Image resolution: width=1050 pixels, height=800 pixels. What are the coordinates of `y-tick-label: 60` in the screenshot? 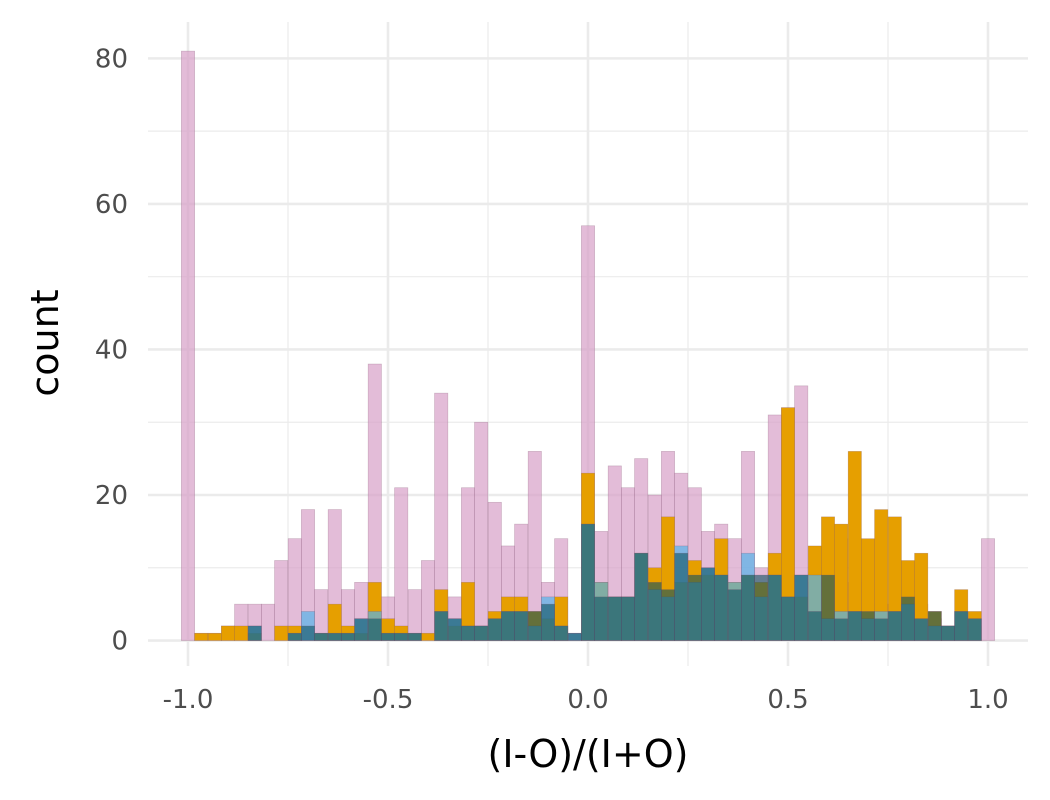 It's located at (111, 205).